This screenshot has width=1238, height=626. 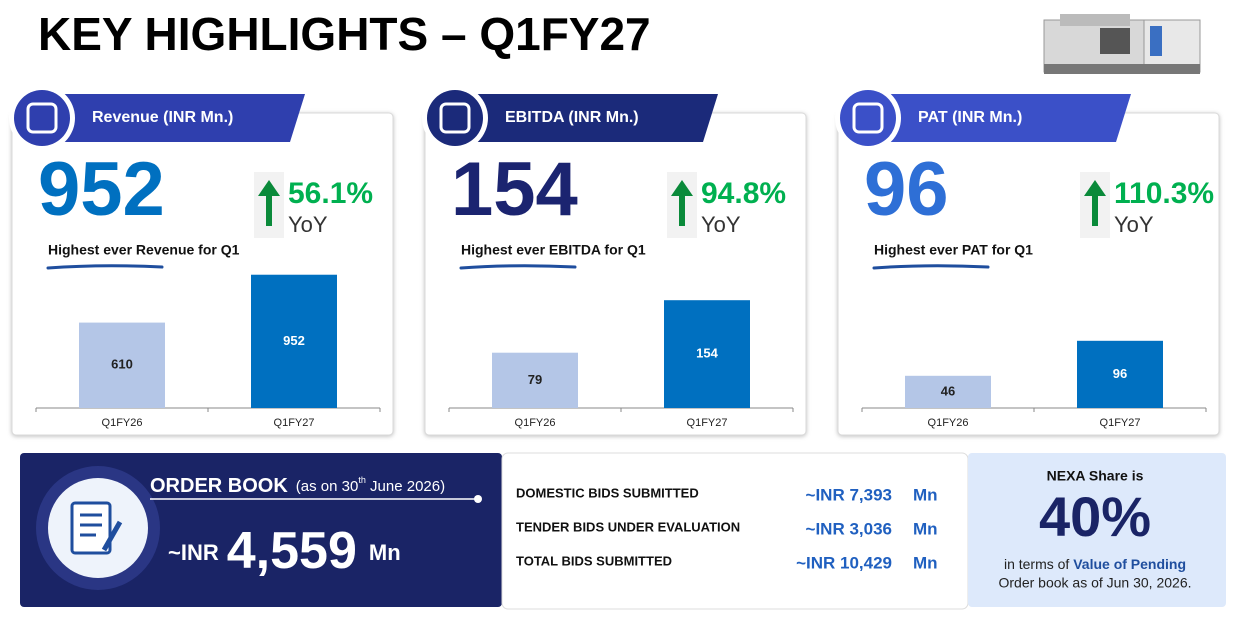 I want to click on bar-value-label: 952, so click(x=294, y=340).